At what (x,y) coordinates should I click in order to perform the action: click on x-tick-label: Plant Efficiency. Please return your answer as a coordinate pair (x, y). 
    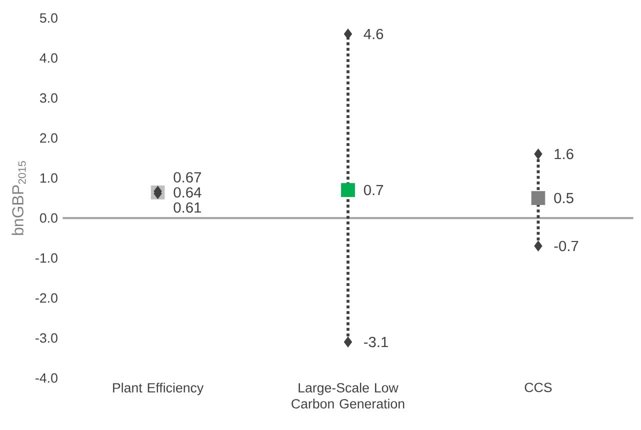
    Looking at the image, I should click on (158, 389).